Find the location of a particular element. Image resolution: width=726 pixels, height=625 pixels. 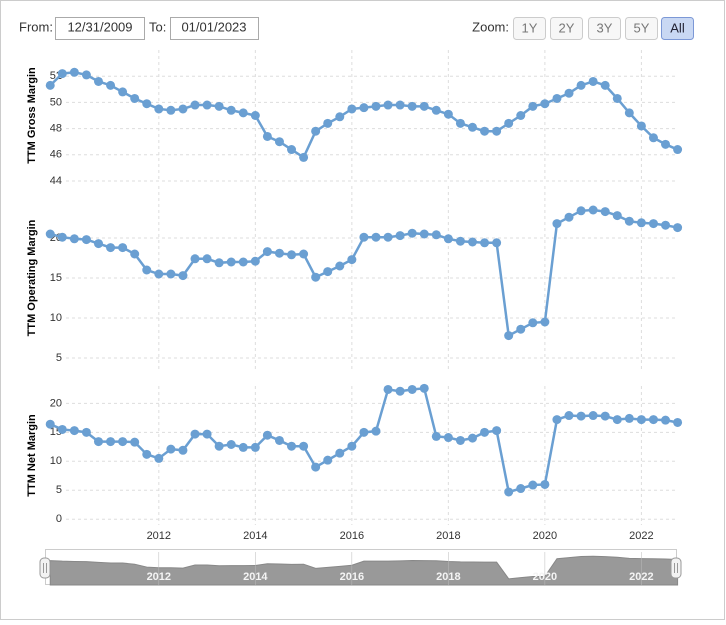

to-input is located at coordinates (214, 28).